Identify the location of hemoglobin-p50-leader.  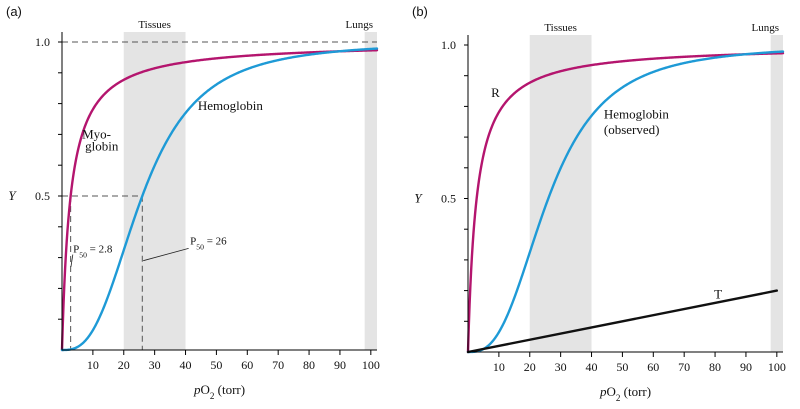
(166, 254).